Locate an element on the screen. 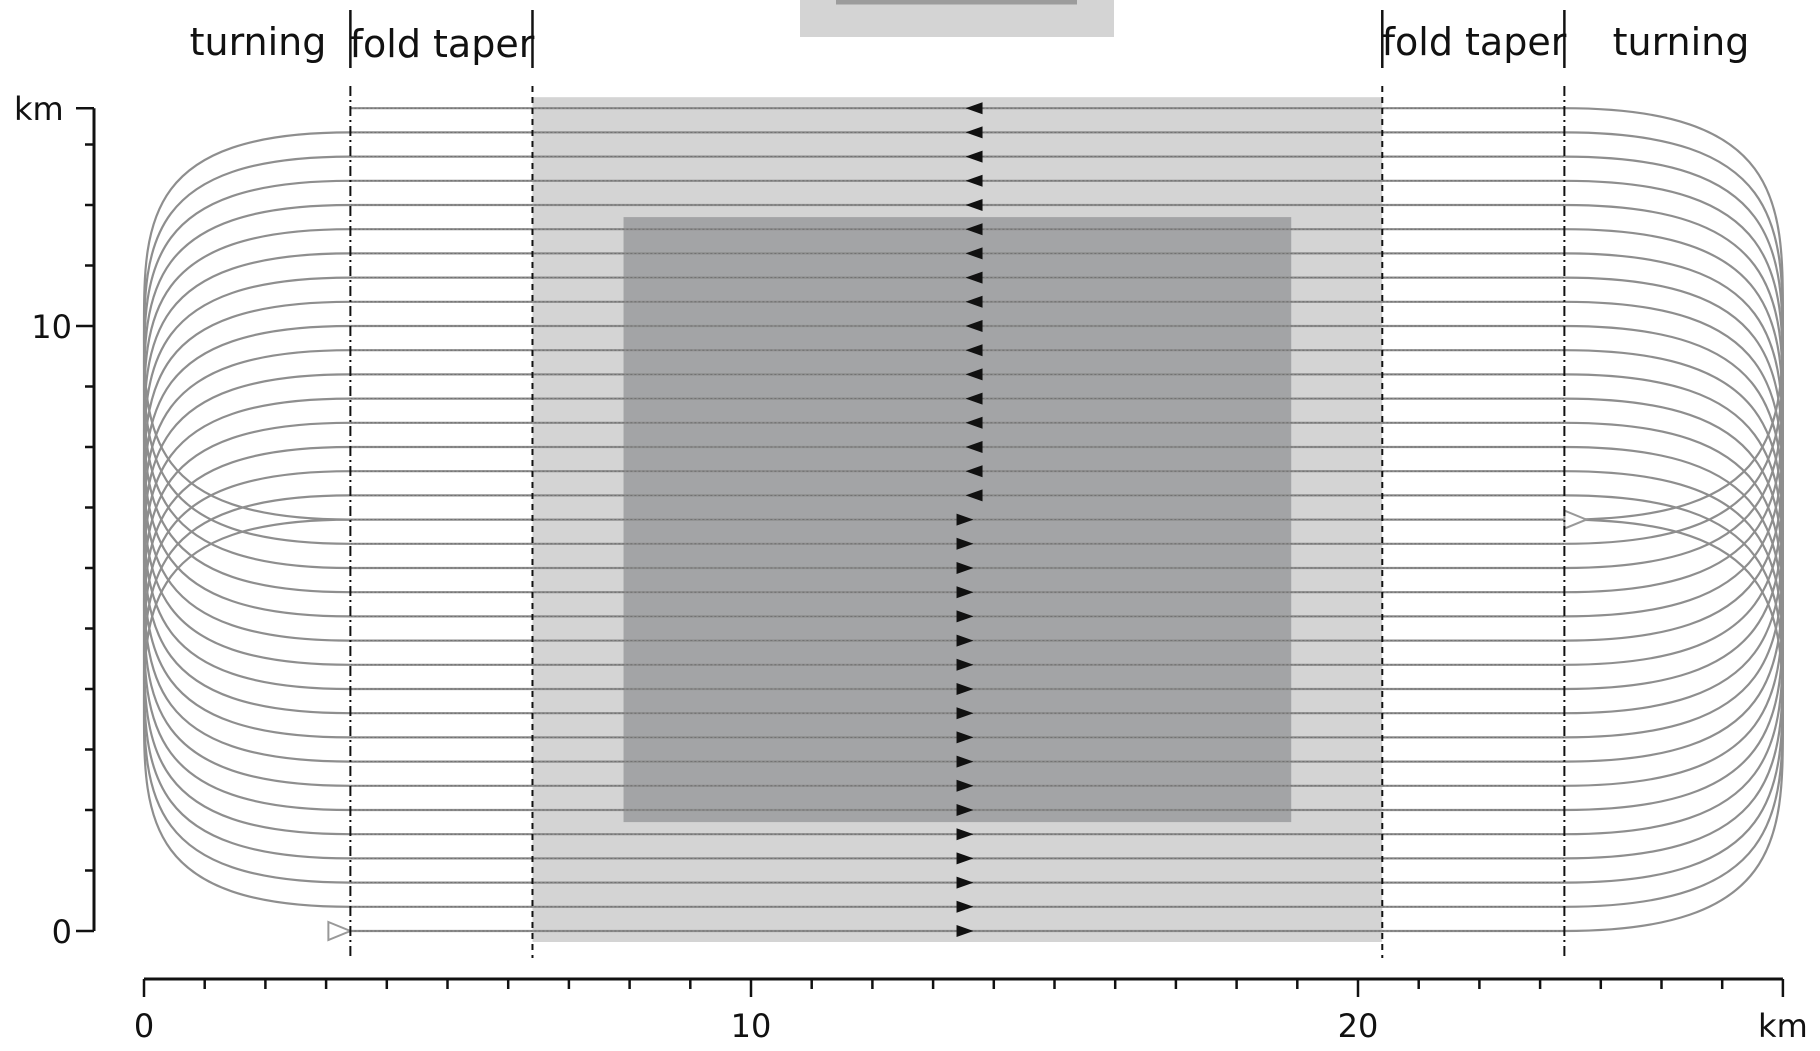  x-tick-label: 10 is located at coordinates (751, 1026).